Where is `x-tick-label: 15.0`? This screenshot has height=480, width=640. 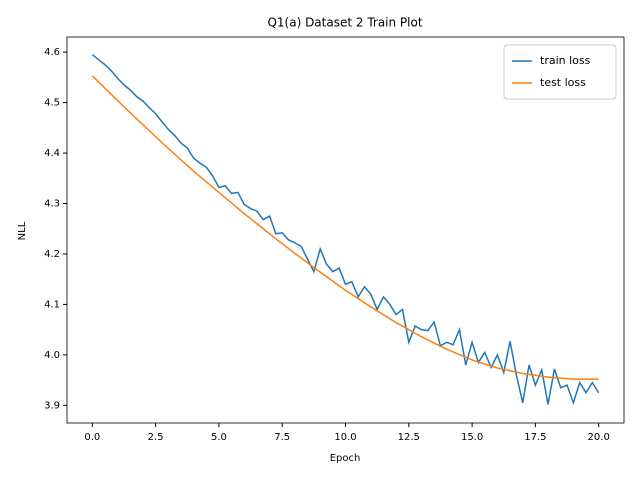 x-tick-label: 15.0 is located at coordinates (472, 437).